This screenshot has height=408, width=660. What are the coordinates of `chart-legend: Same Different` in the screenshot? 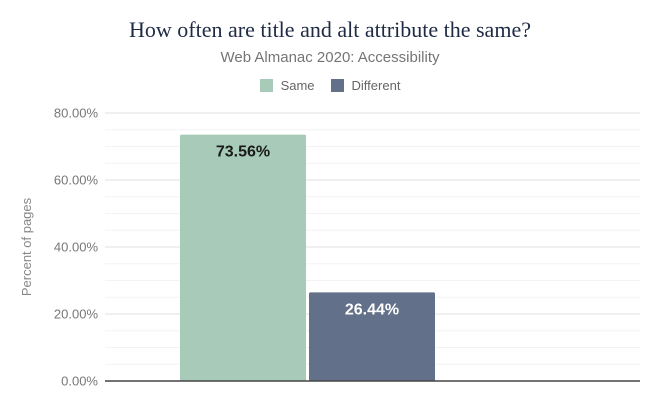 It's located at (330, 85).